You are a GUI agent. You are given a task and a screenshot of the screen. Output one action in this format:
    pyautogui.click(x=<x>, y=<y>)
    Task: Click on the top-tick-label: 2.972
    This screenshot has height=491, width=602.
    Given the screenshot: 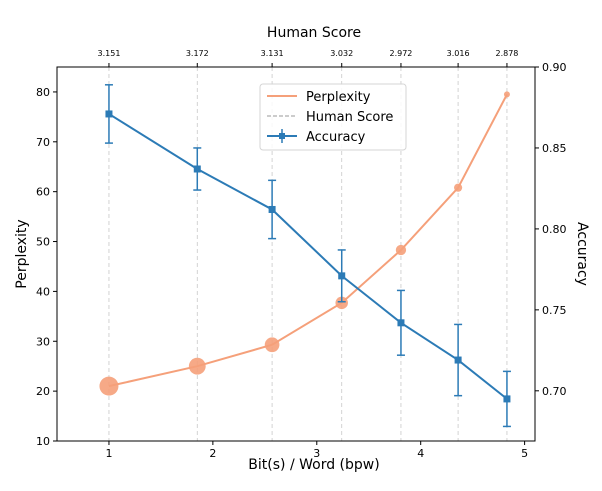 What is the action you would take?
    pyautogui.click(x=400, y=53)
    